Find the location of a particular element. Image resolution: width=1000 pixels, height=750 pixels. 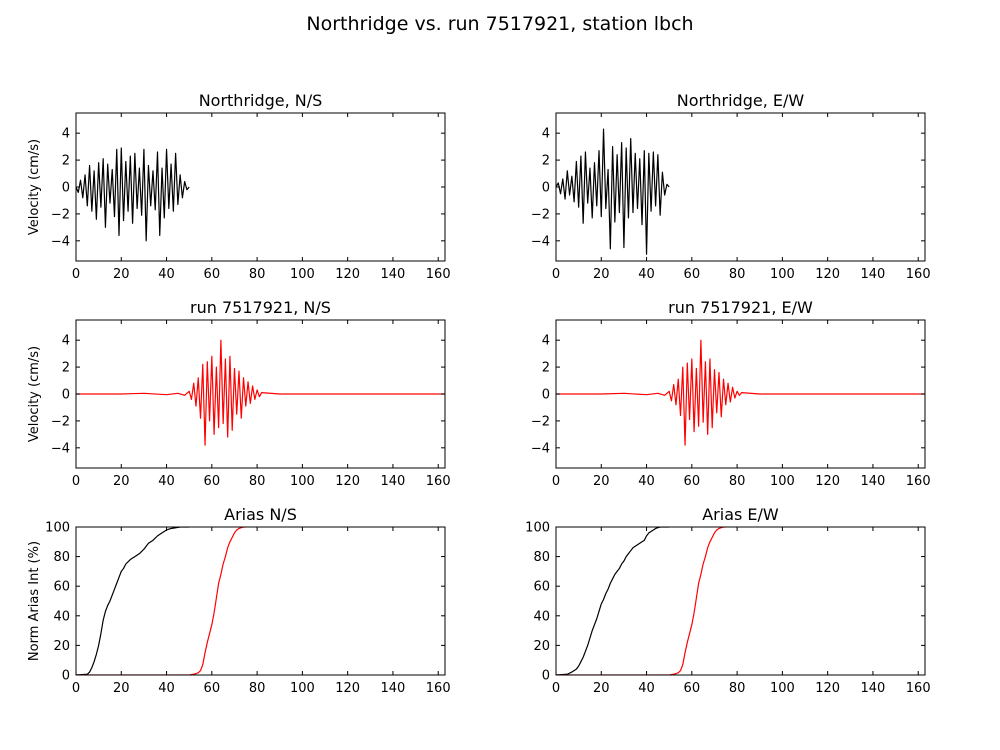

y-tick-label: 100 is located at coordinates (537, 528).